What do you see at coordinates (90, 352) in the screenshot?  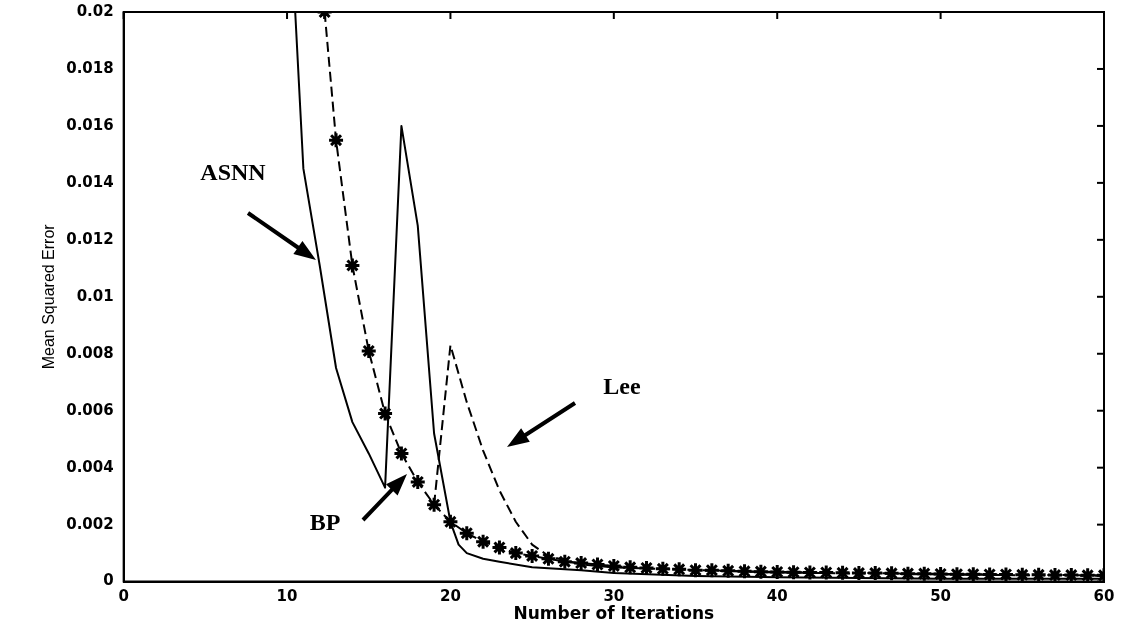 I see `y-tick-label: 0.008` at bounding box center [90, 352].